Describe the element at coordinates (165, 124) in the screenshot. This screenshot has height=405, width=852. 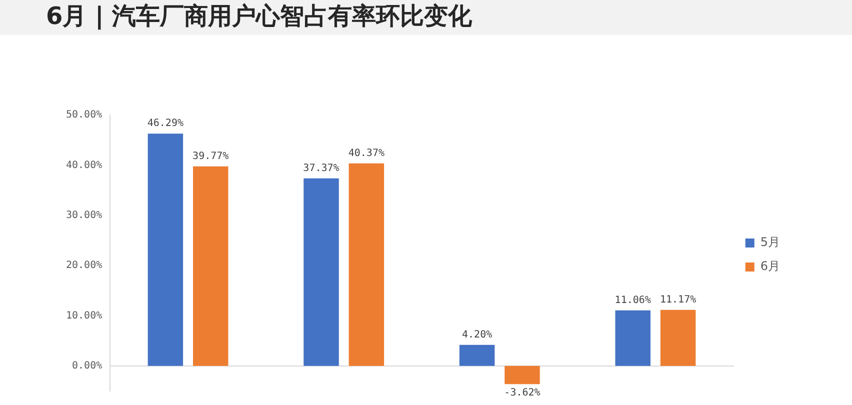
I see `data-label: 46.29%` at that location.